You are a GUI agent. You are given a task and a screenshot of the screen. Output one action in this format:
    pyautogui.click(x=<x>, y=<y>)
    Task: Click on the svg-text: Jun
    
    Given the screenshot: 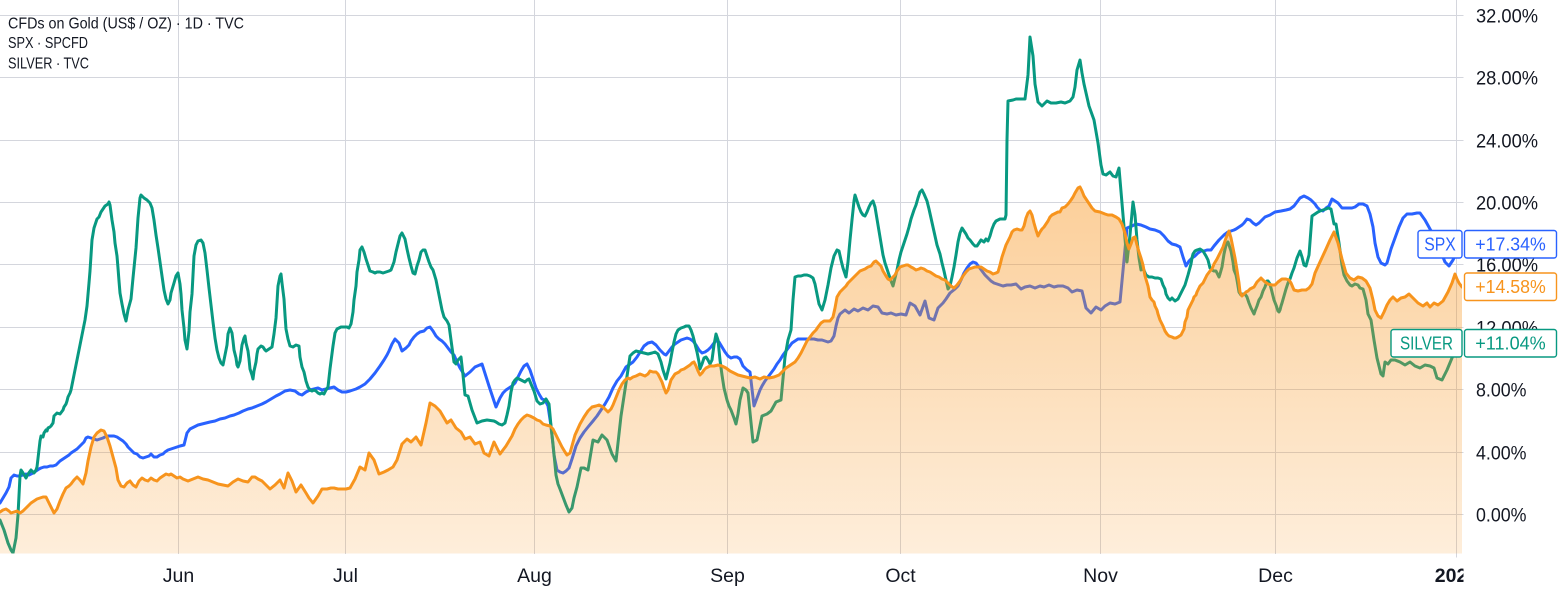 What is the action you would take?
    pyautogui.click(x=178, y=576)
    